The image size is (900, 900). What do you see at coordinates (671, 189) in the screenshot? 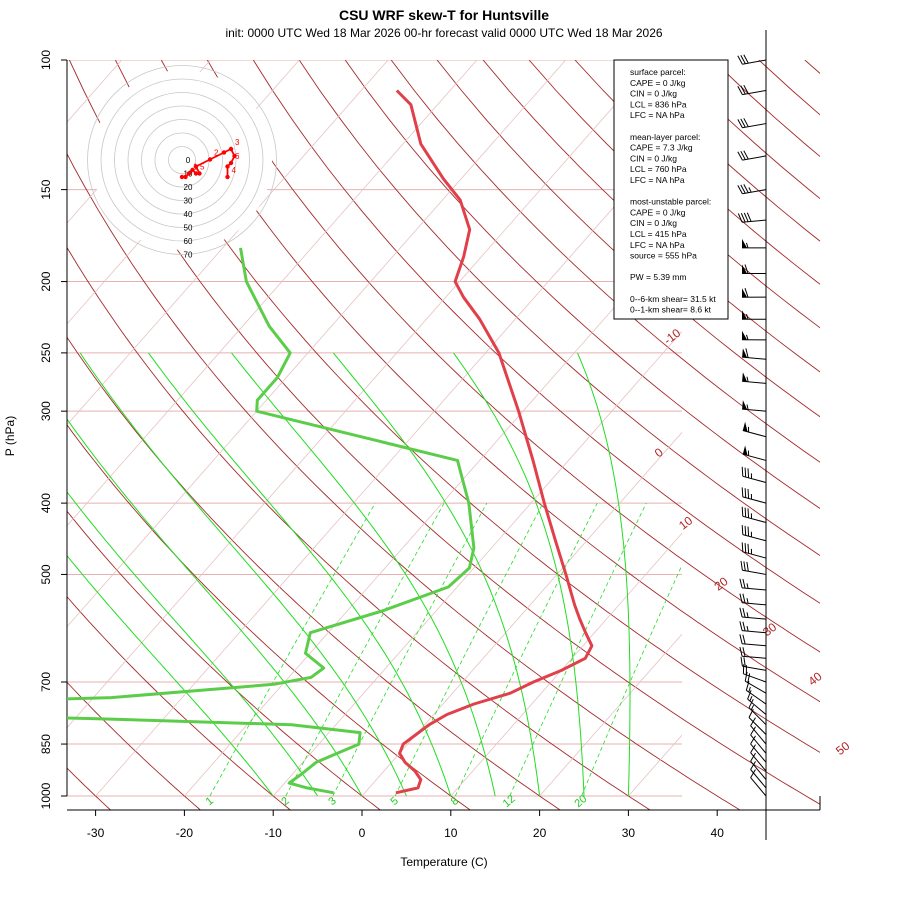
I see `legend-box` at bounding box center [671, 189].